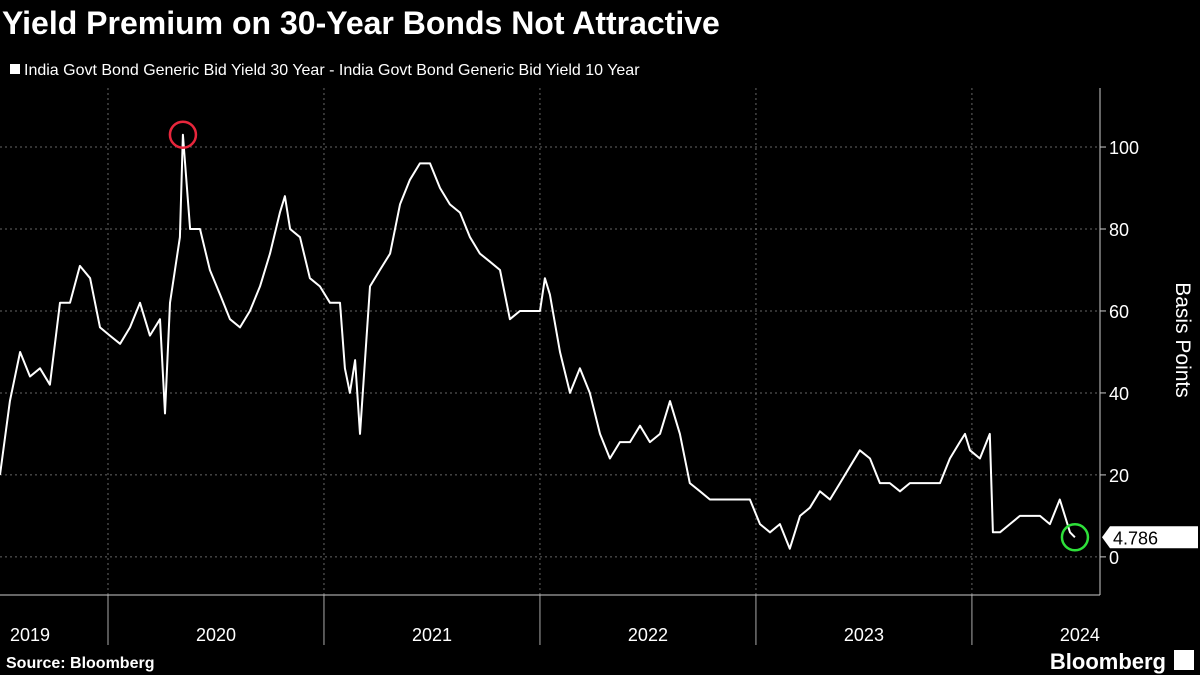 The width and height of the screenshot is (1200, 675). I want to click on value-callout, so click(1150, 537).